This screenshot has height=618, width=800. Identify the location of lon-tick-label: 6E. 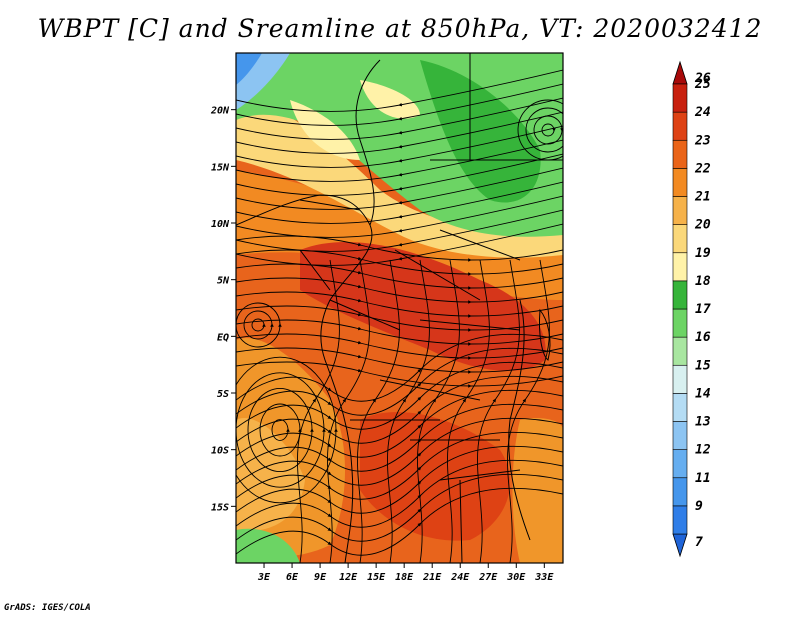
(292, 577).